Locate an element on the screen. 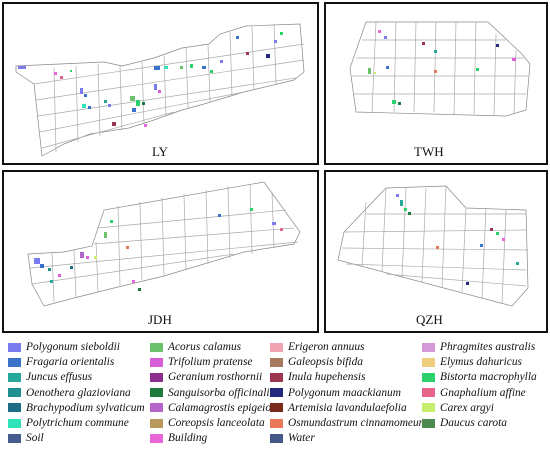 The width and height of the screenshot is (550, 453). legend-label: Phragmites australis is located at coordinates (488, 347).